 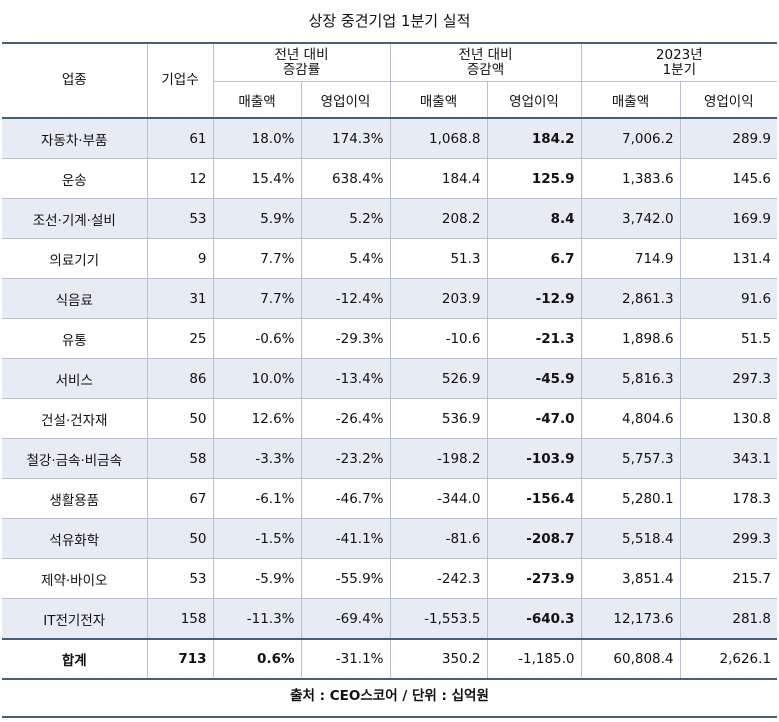 I want to click on cell-op-rate: 5.4%, so click(x=345, y=258).